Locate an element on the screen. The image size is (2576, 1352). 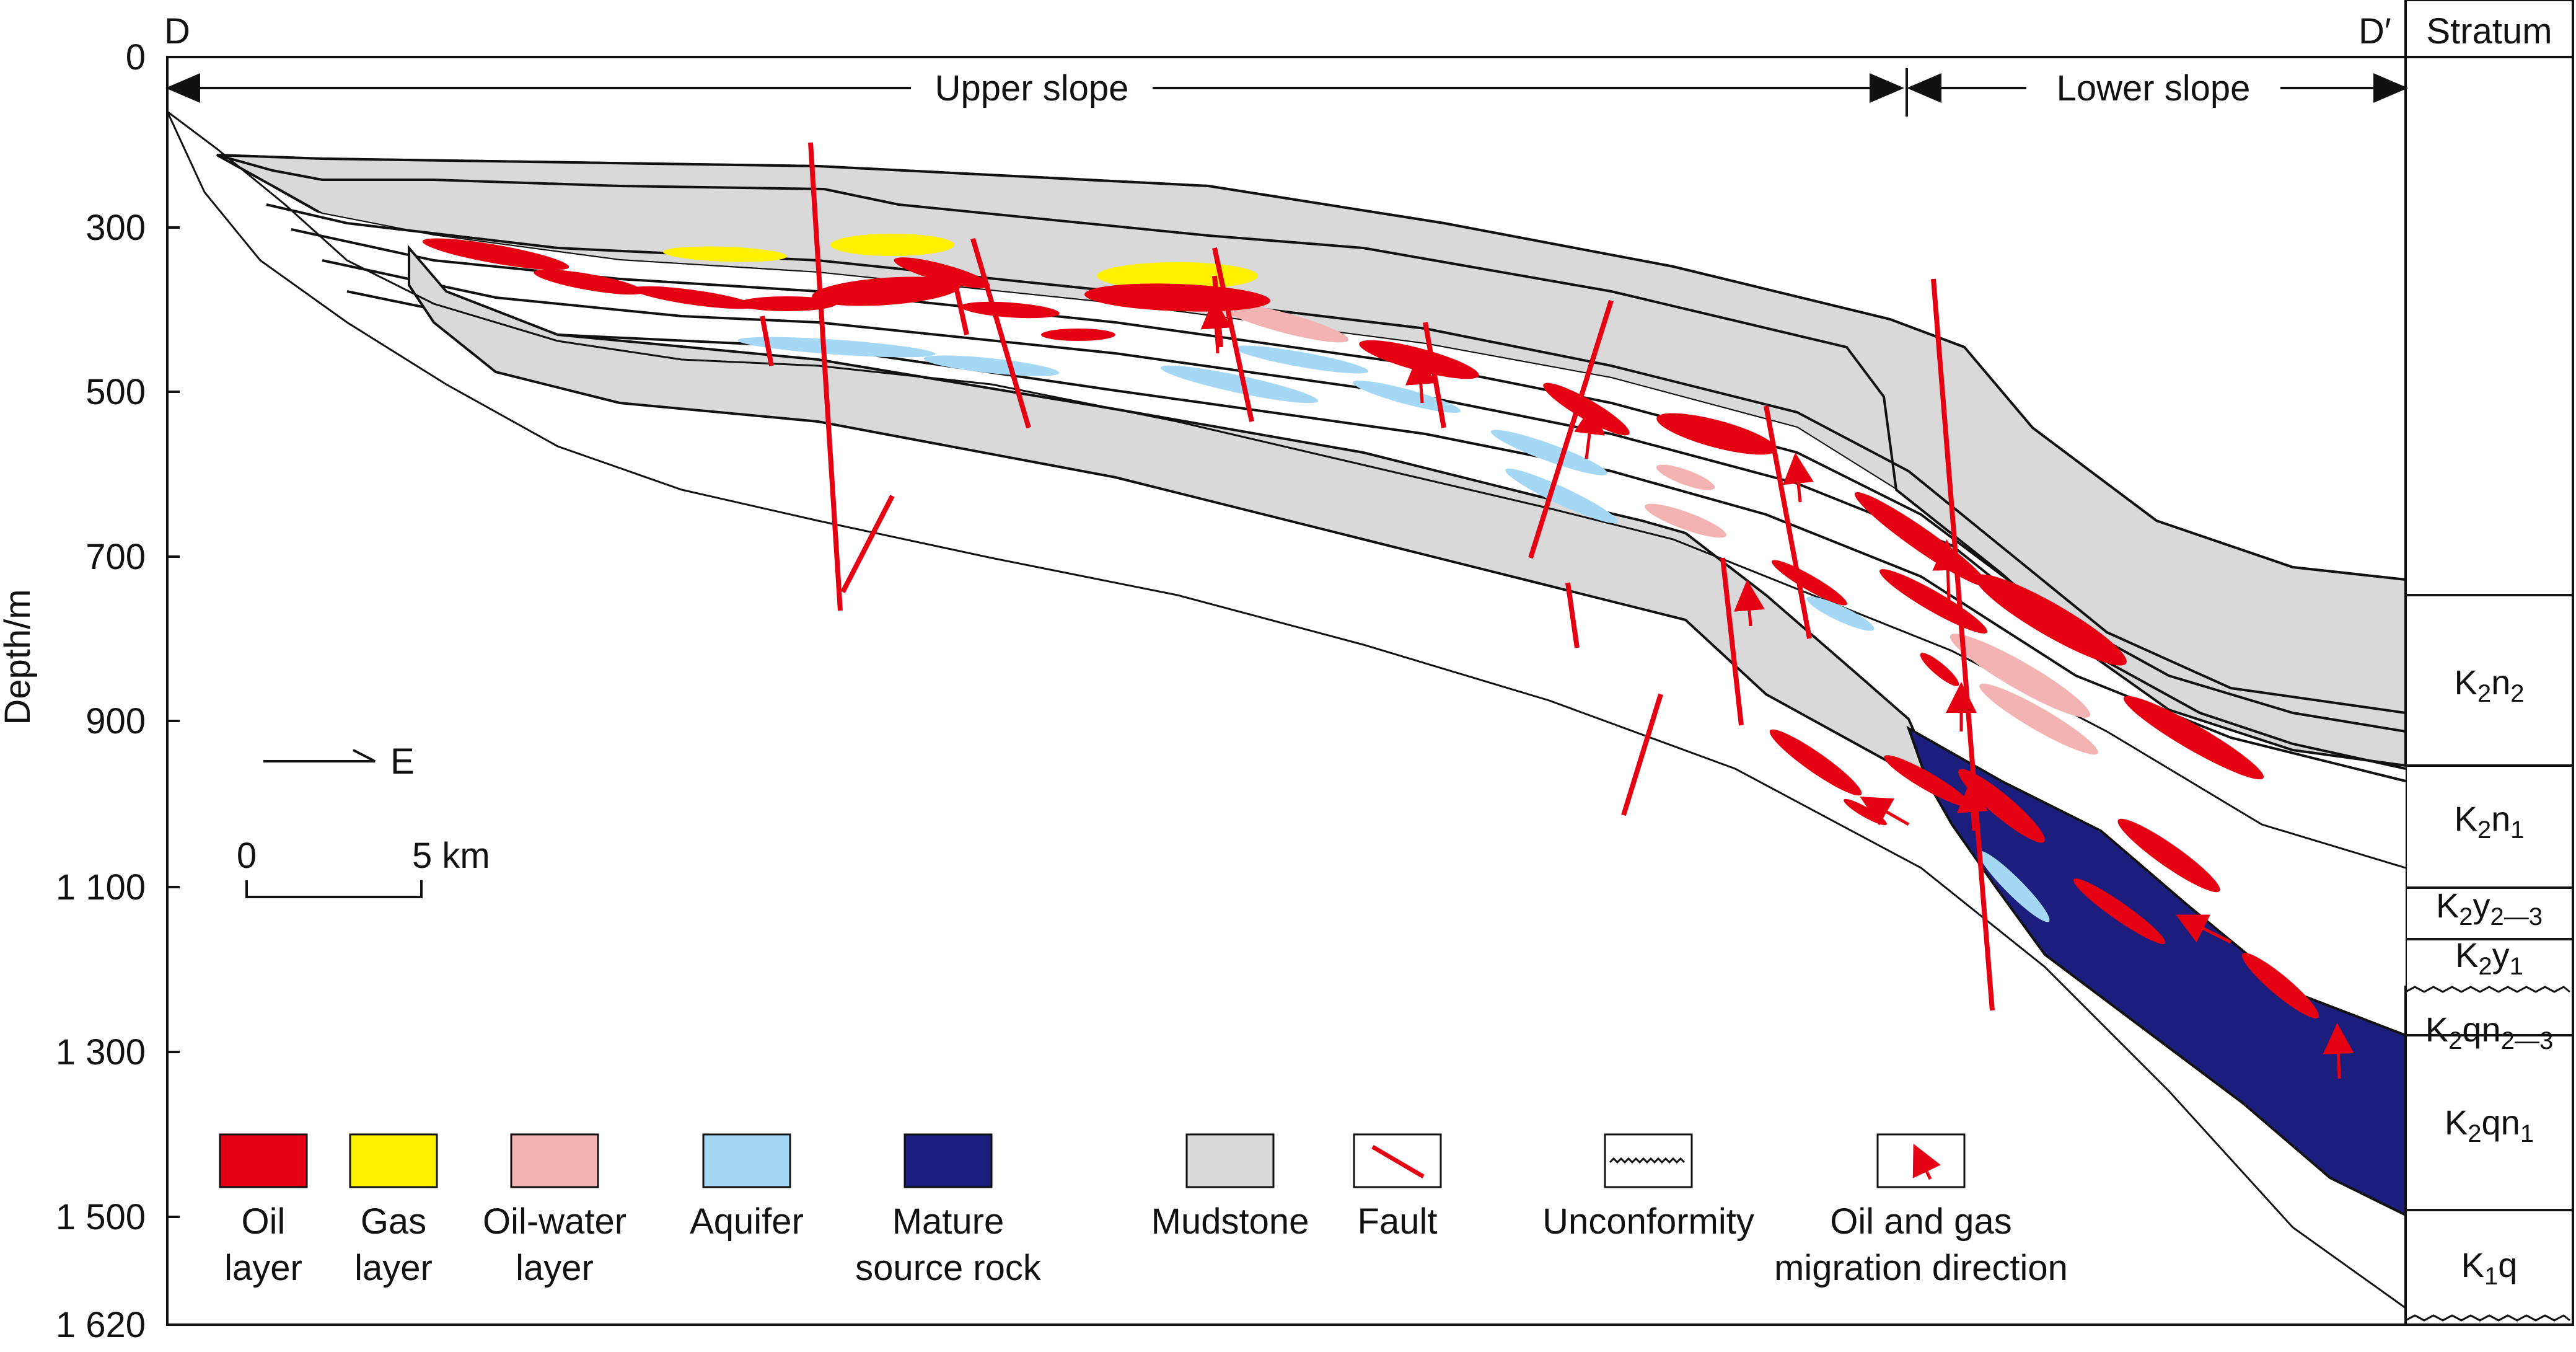
legend-item-fault: Fault is located at coordinates (1398, 1187).